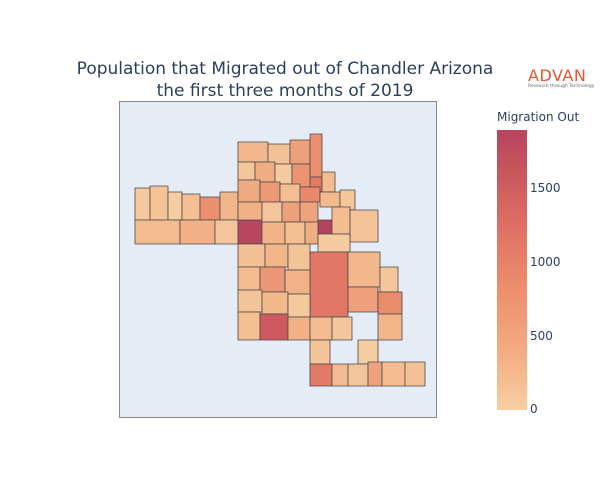 This screenshot has width=600, height=500. I want to click on advan-logo: ADVAN Research through Technology, so click(563, 77).